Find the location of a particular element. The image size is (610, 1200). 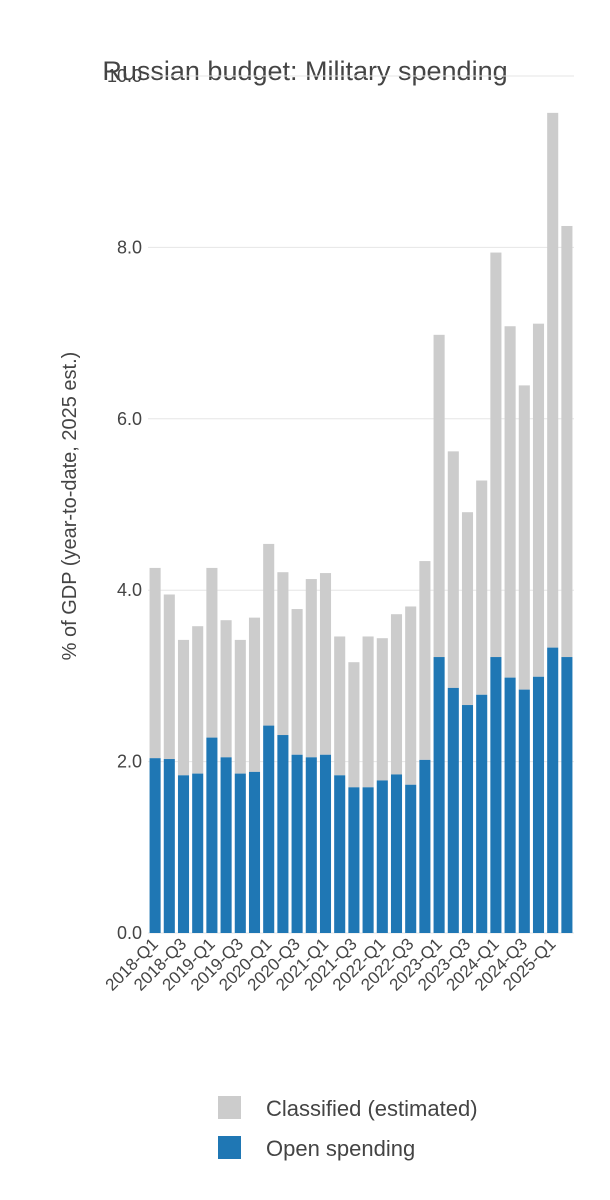

chart-title: Russian budget: Military spending is located at coordinates (304, 71).